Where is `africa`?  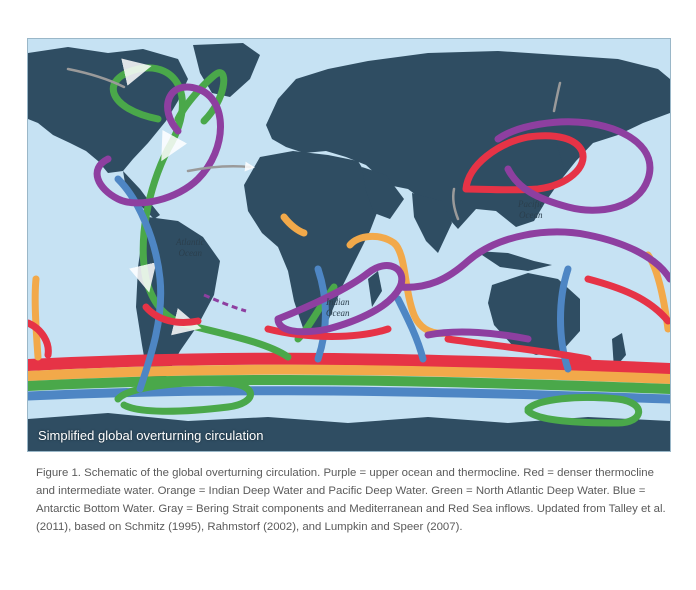 africa is located at coordinates (312, 245).